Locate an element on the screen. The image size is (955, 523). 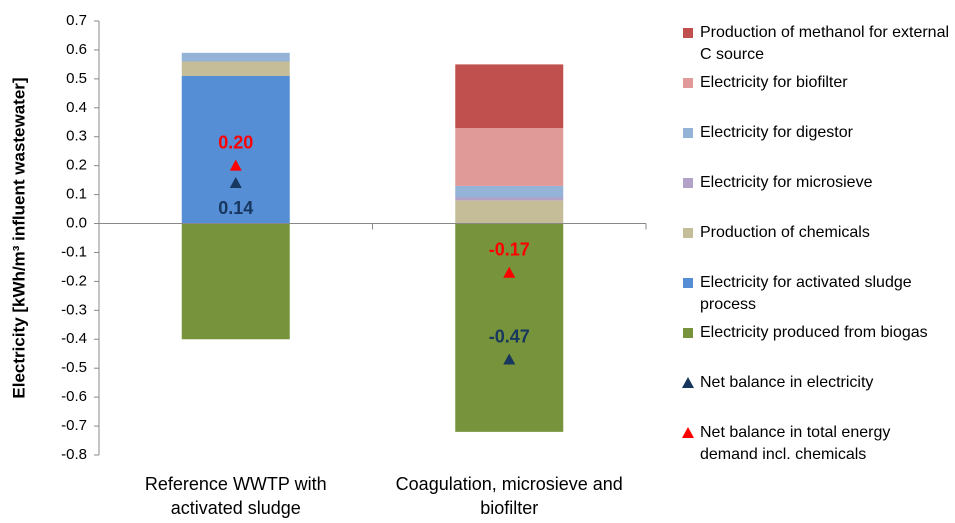
y-tick-label: 0.4 is located at coordinates (76, 107).